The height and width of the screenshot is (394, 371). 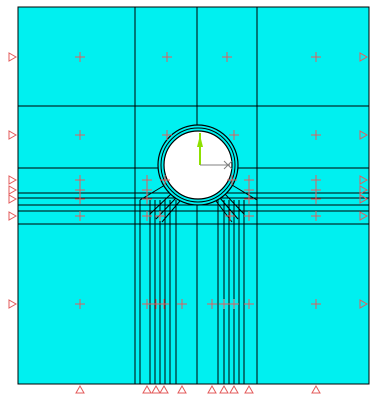 What do you see at coordinates (215, 151) in the screenshot?
I see `axis-triad-group` at bounding box center [215, 151].